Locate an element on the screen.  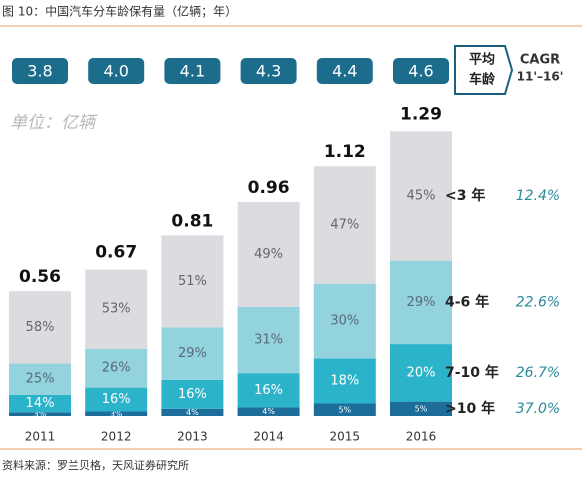
avg-age-label: 4.3 is located at coordinates (268, 71).